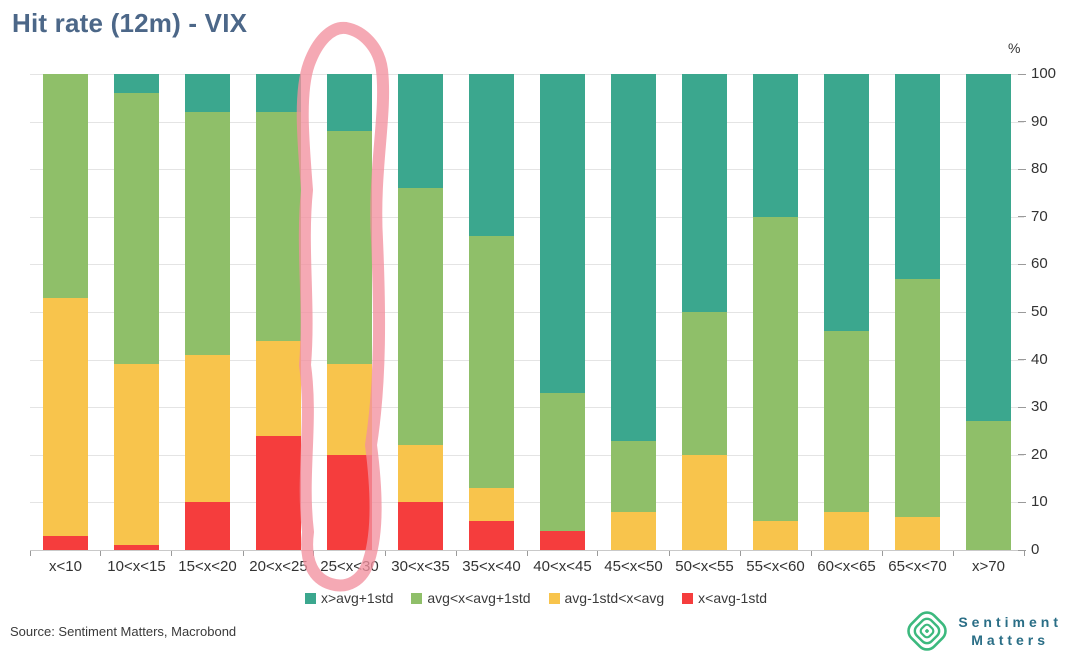 Image resolution: width=1072 pixels, height=660 pixels. I want to click on legend-item-avg-1std<x<avg: avg-1std<x<avg, so click(606, 598).